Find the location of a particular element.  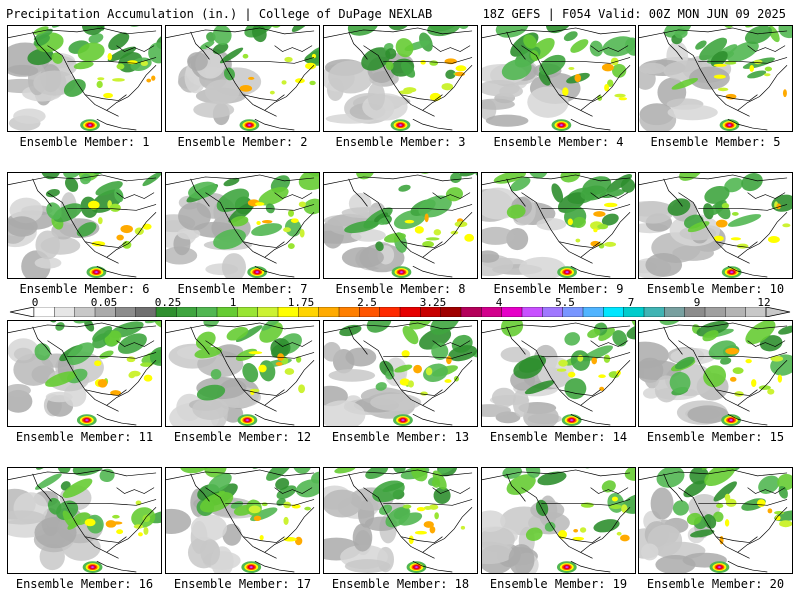

ensemble-member-label: Ensemble Member: 16 is located at coordinates (84, 584).